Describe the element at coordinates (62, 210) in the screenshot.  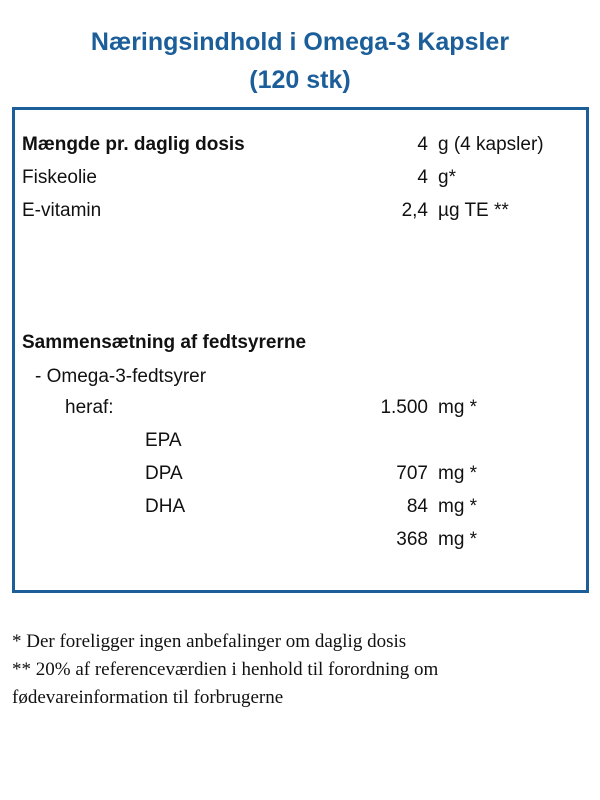
I see `label: E-vitamin` at that location.